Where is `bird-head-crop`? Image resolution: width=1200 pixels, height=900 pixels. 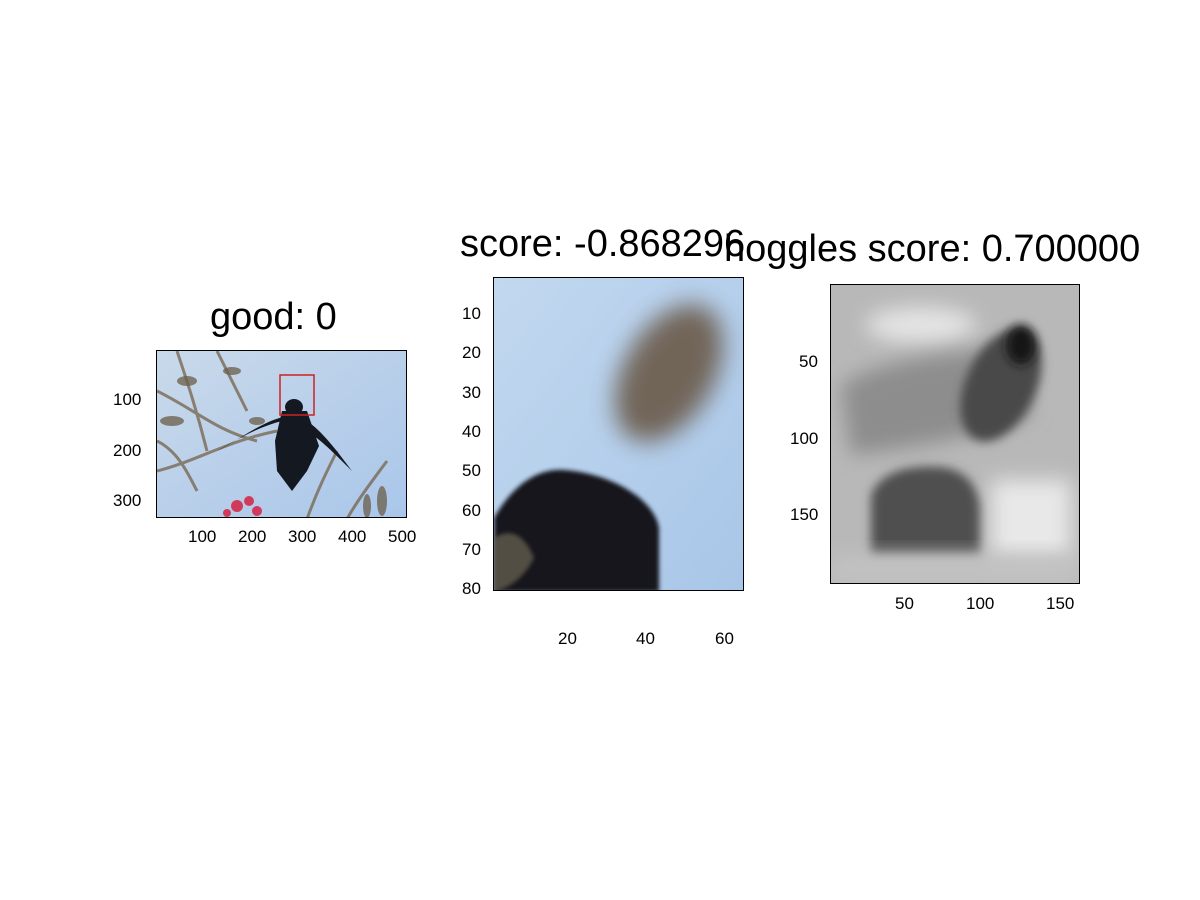
bird-head-crop is located at coordinates (618, 434).